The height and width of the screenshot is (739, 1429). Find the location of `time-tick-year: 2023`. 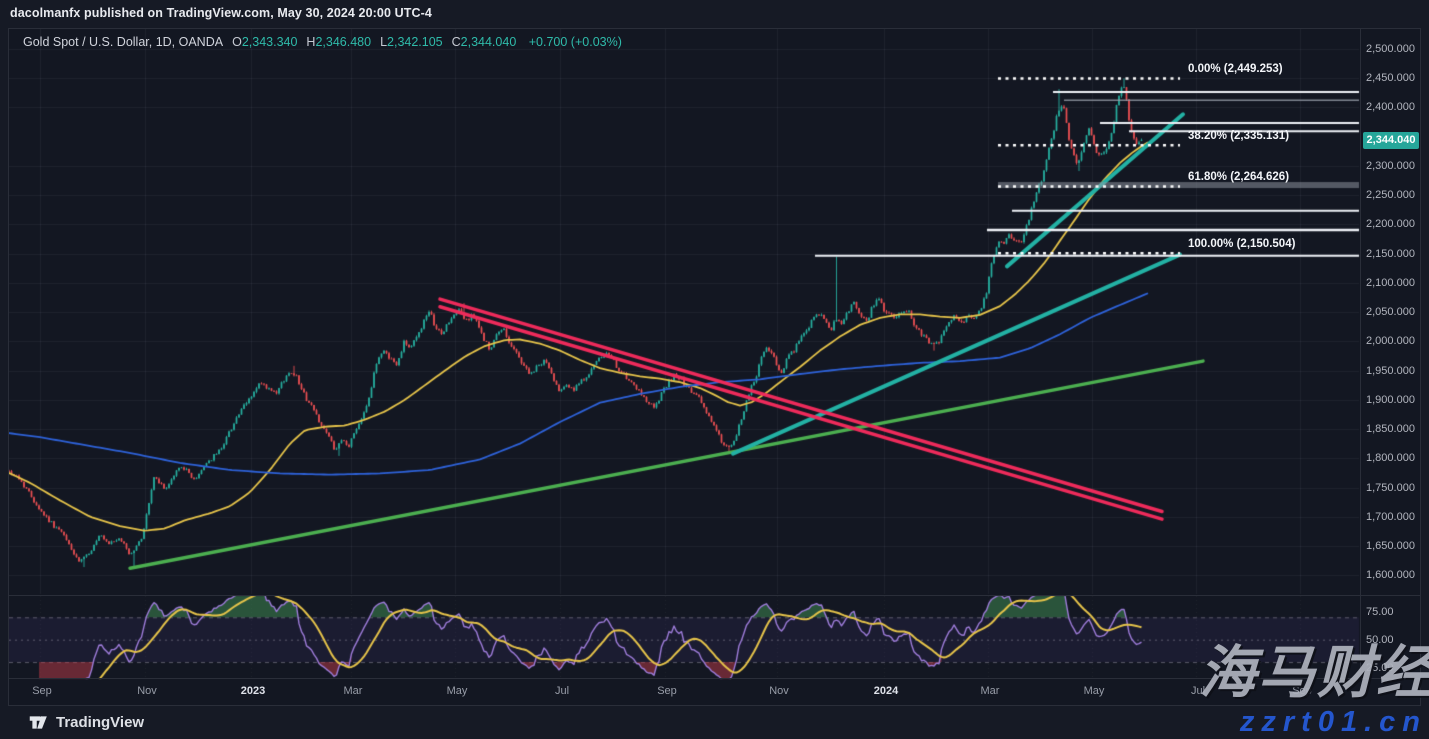

time-tick-year: 2023 is located at coordinates (253, 691).